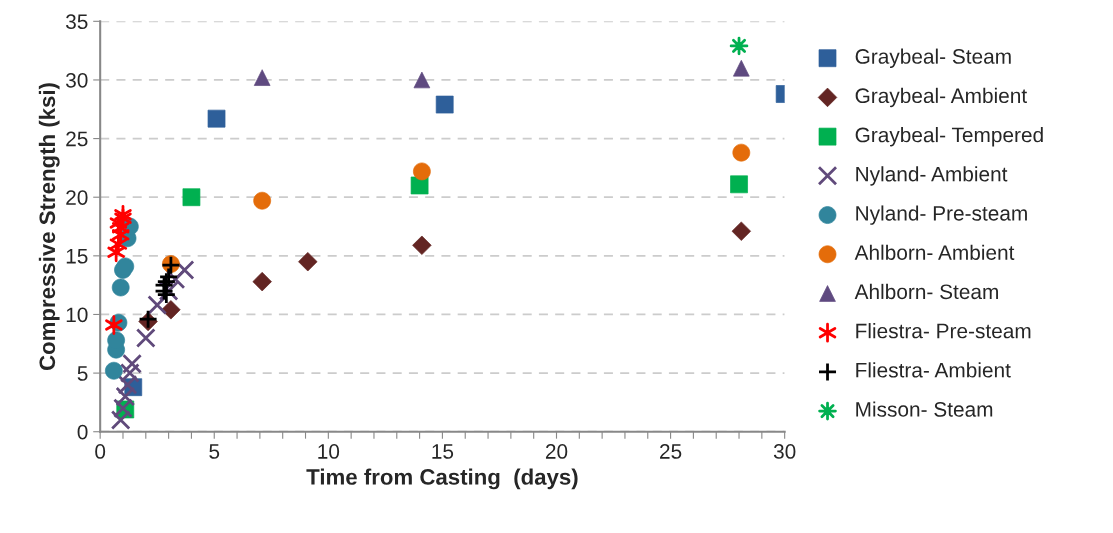 This screenshot has height=533, width=1113. What do you see at coordinates (76, 22) in the screenshot?
I see `y-tick-label: 35` at bounding box center [76, 22].